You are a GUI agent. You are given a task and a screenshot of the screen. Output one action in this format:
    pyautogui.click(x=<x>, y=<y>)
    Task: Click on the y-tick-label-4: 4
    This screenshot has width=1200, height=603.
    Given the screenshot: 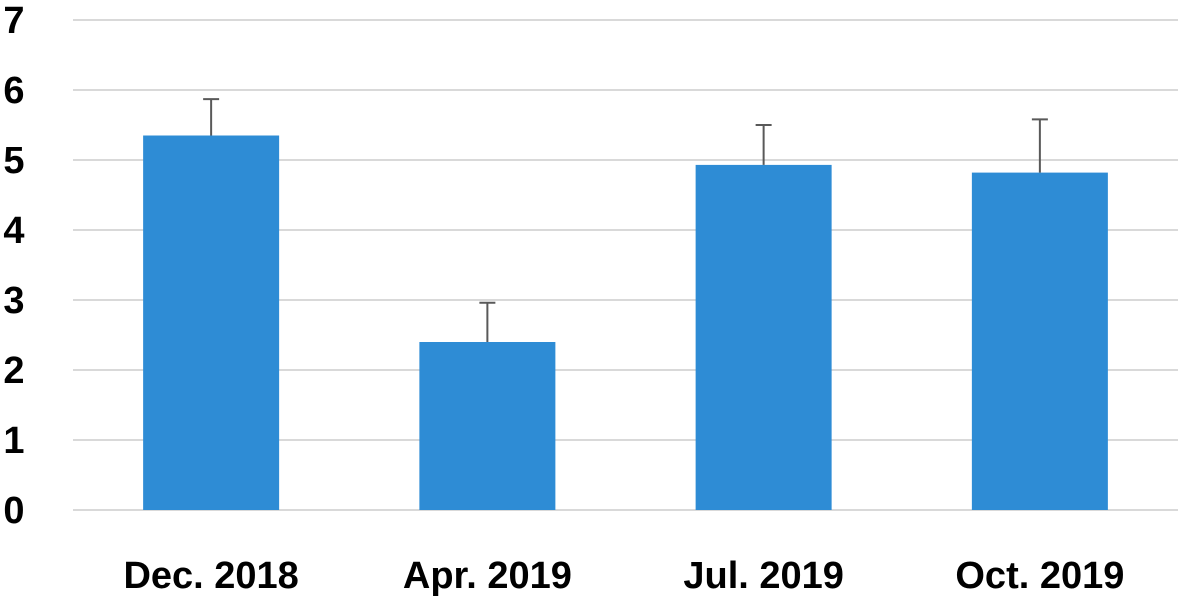 What is the action you would take?
    pyautogui.click(x=13, y=231)
    